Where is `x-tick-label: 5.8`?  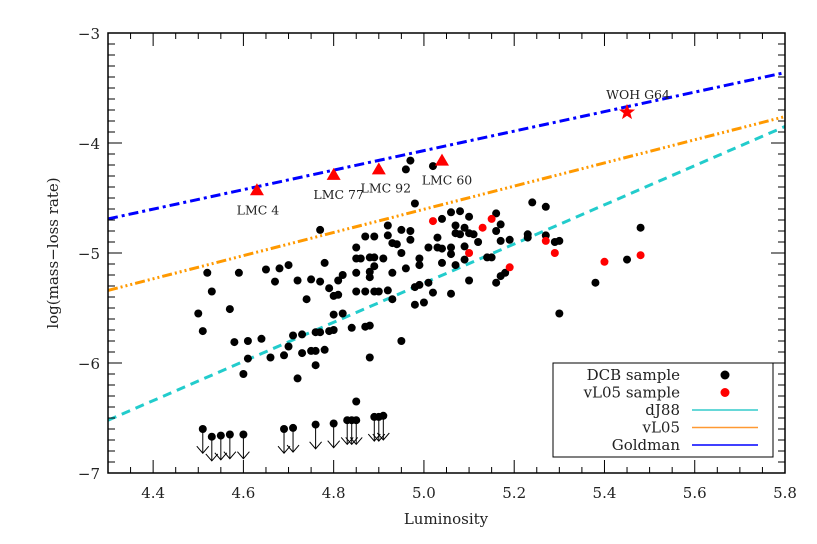 x-tick-label: 5.8 is located at coordinates (785, 493).